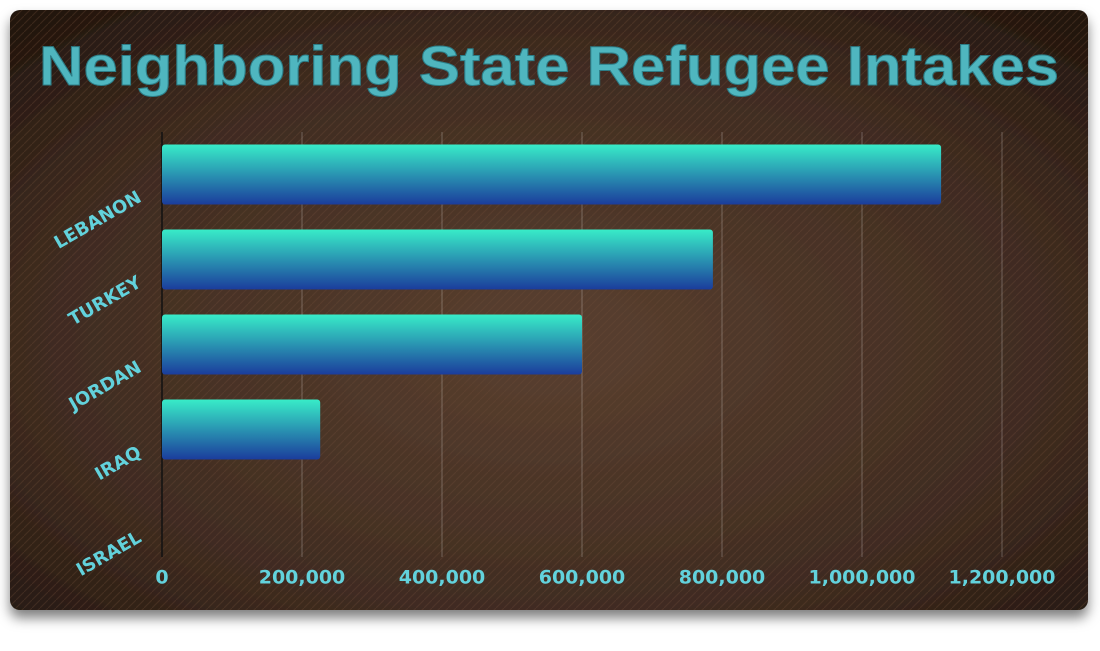  What do you see at coordinates (549, 65) in the screenshot?
I see `chart-title: Neighboring State Refugee Intakes` at bounding box center [549, 65].